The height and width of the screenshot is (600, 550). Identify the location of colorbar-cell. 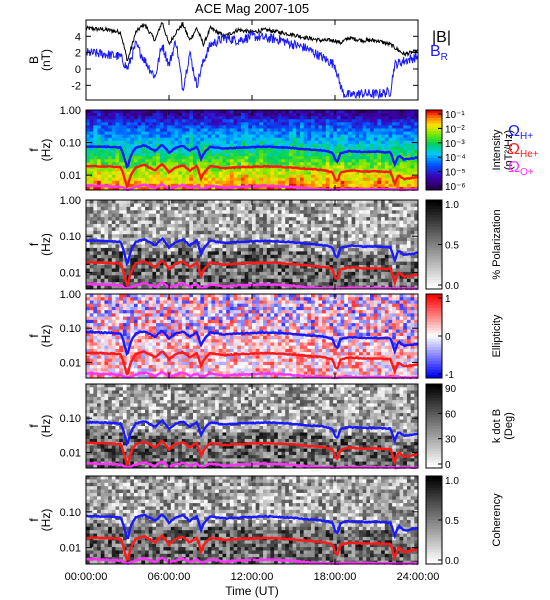
(434, 282).